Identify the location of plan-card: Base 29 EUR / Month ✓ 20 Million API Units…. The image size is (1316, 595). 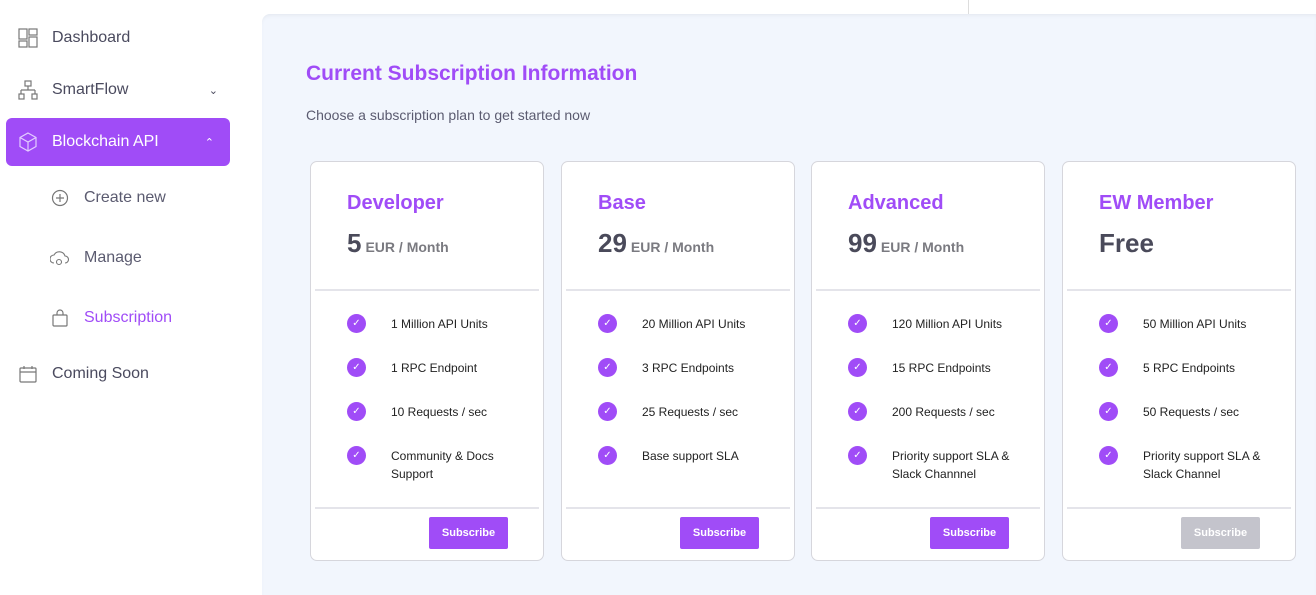
(678, 361).